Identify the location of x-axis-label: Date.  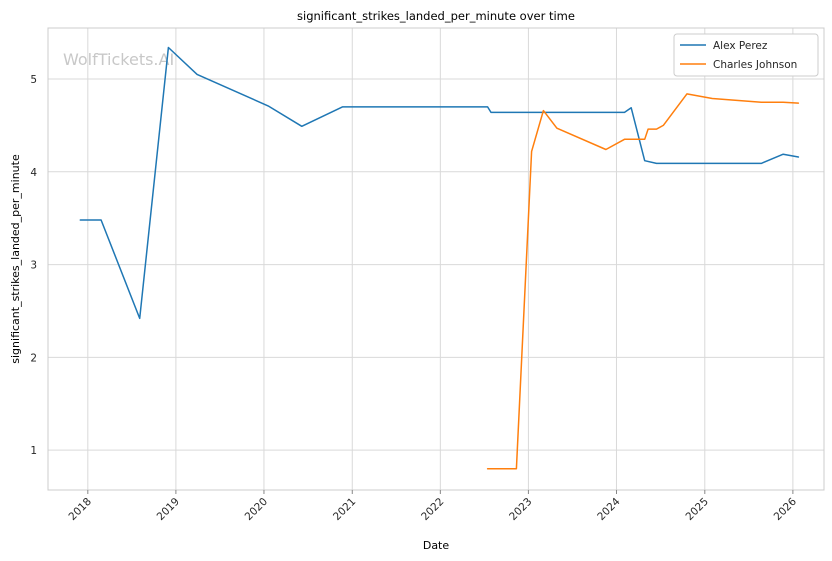
(436, 545).